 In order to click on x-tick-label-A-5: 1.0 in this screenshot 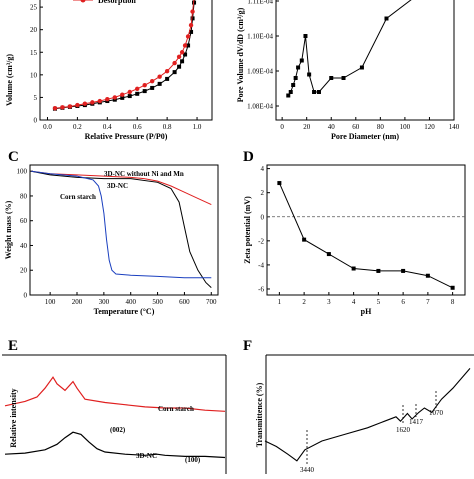, I will do `click(197, 127)`.